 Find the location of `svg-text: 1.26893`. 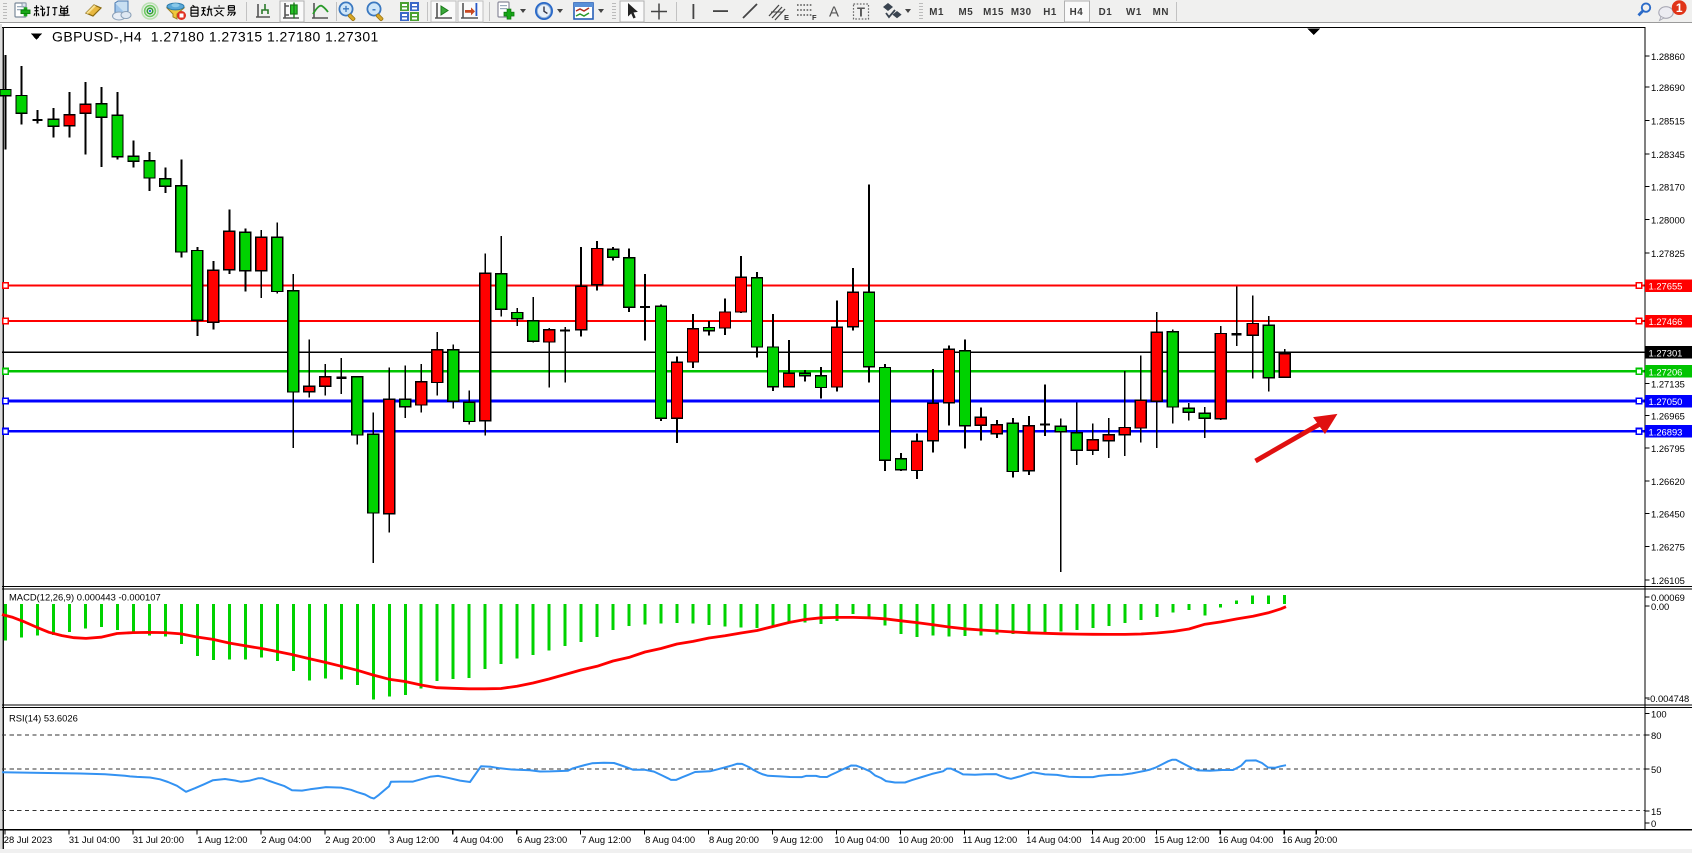

svg-text: 1.26893 is located at coordinates (1666, 431).